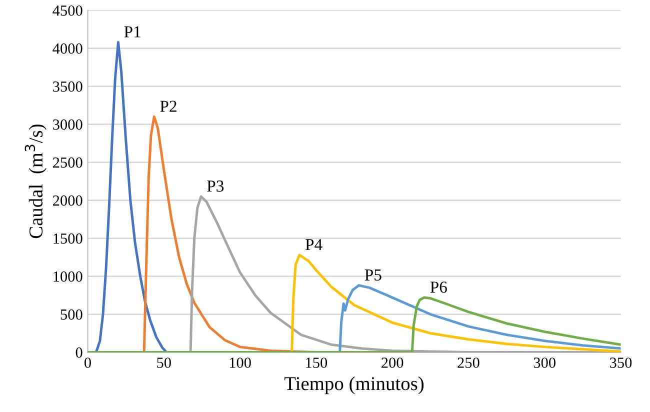 Image resolution: width=650 pixels, height=412 pixels. Describe the element at coordinates (68, 238) in the screenshot. I see `y-tick-label: 1500` at that location.